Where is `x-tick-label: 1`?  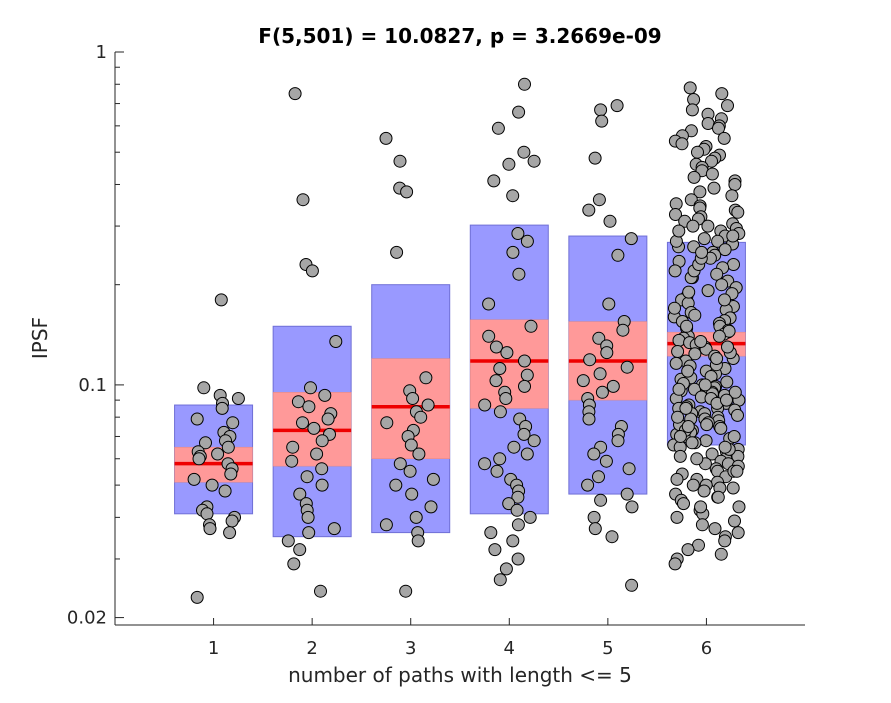
x-tick-label: 1 is located at coordinates (213, 648).